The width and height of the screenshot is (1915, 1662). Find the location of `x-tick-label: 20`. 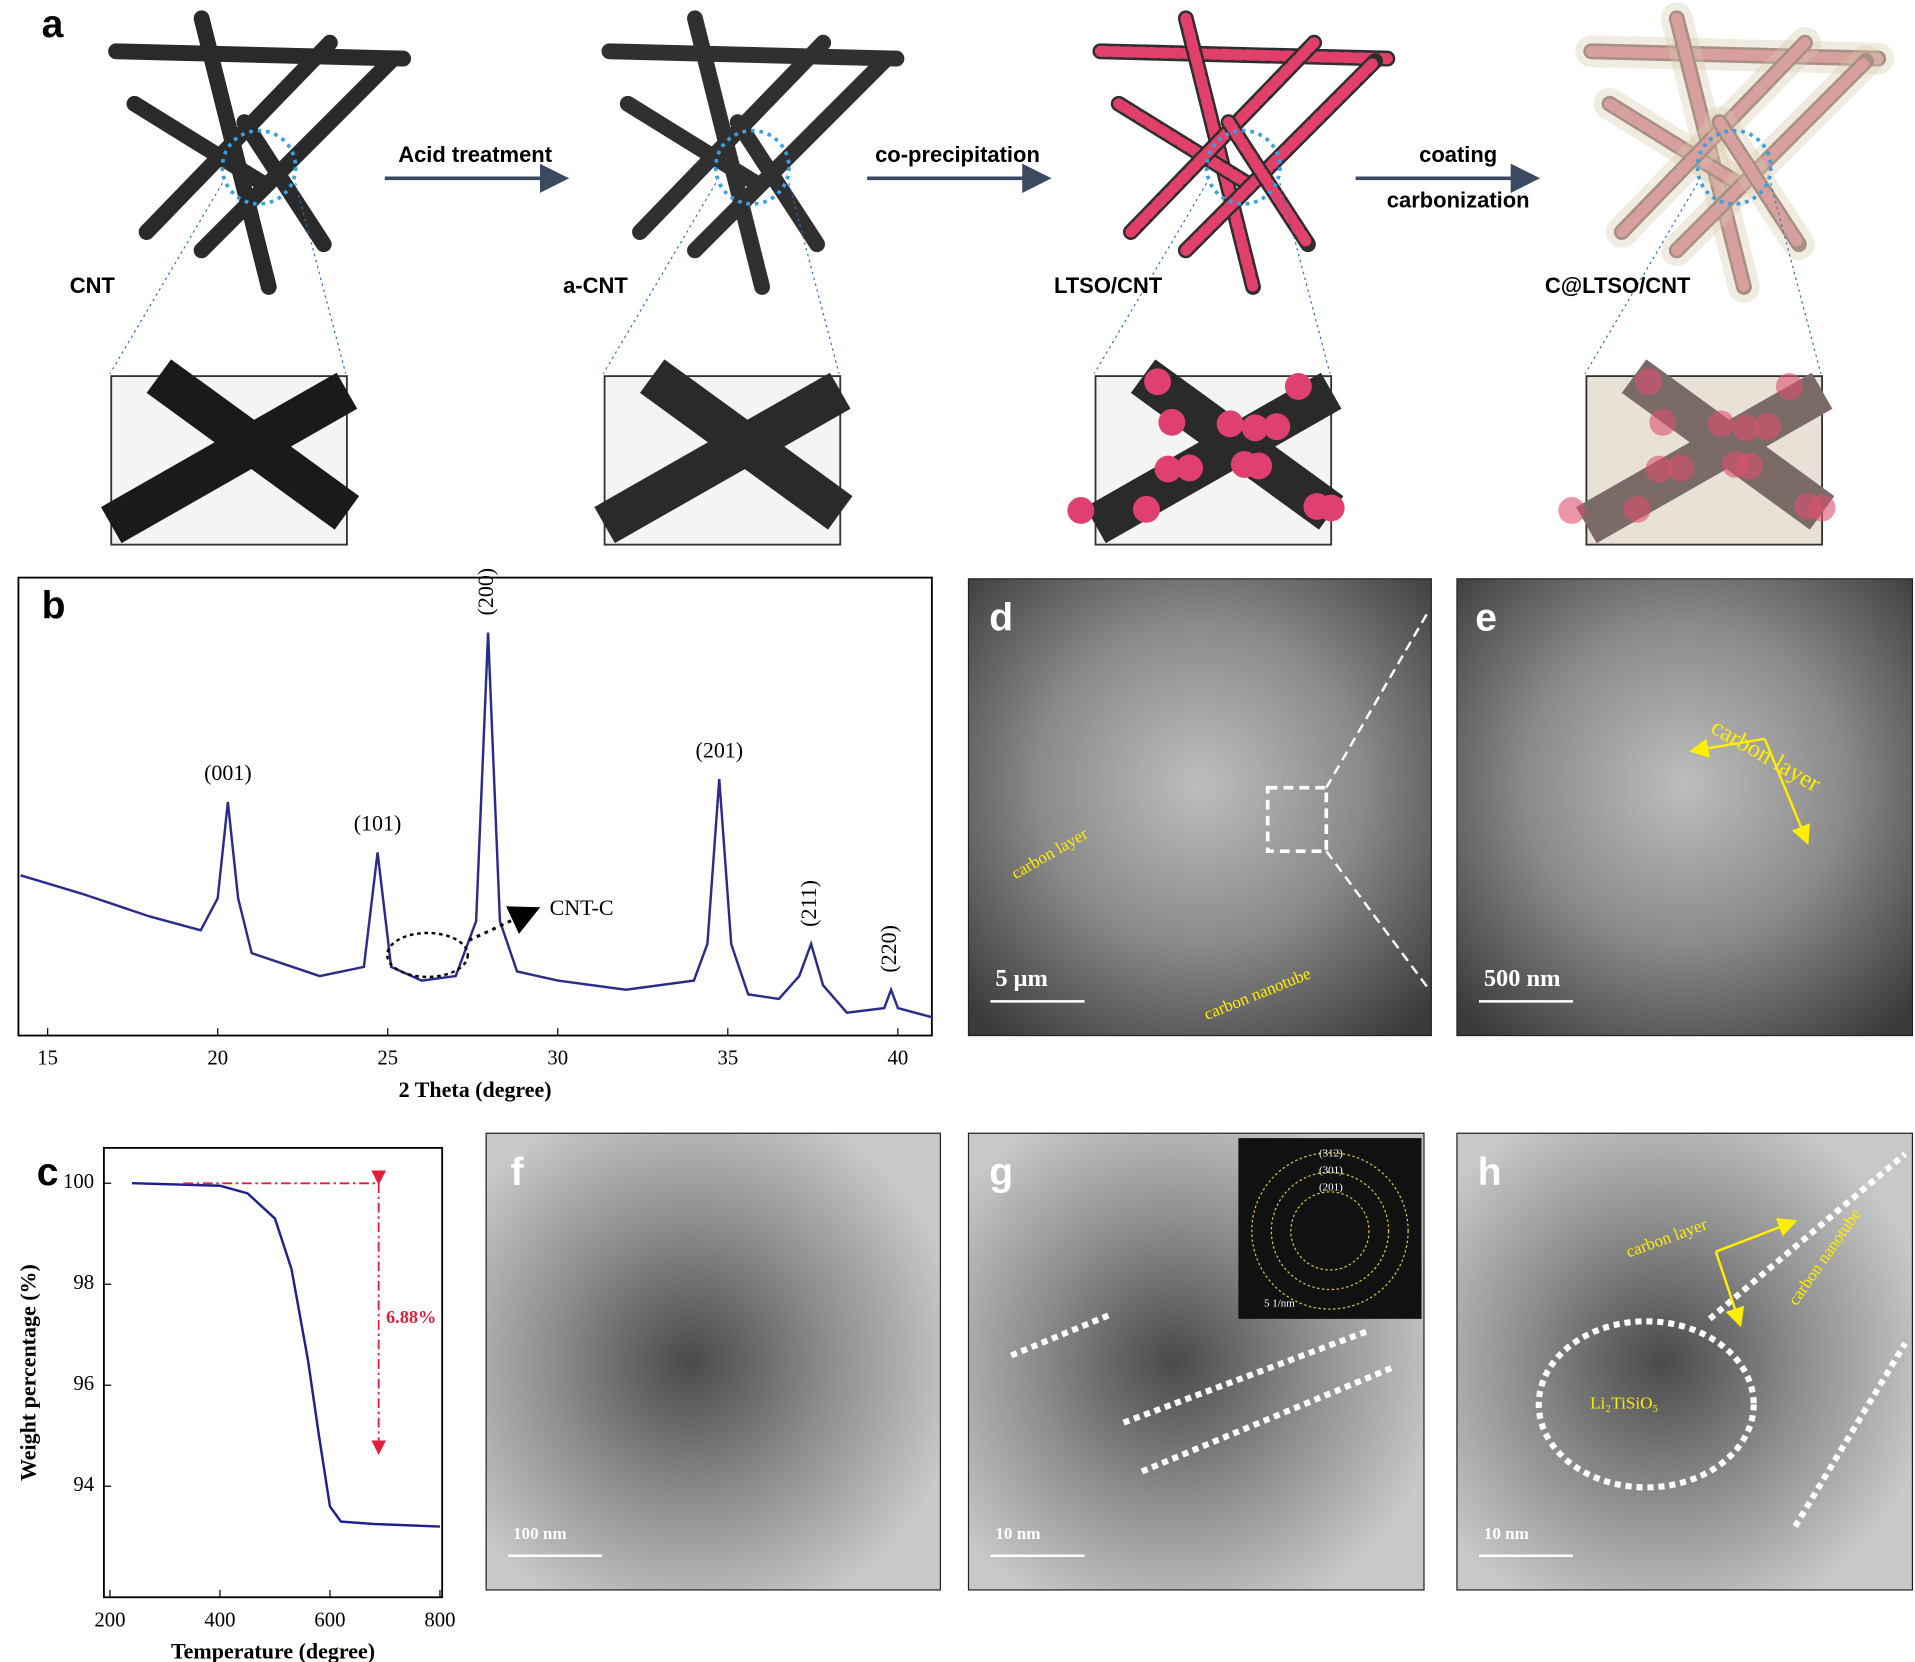

x-tick-label: 20 is located at coordinates (217, 1059).